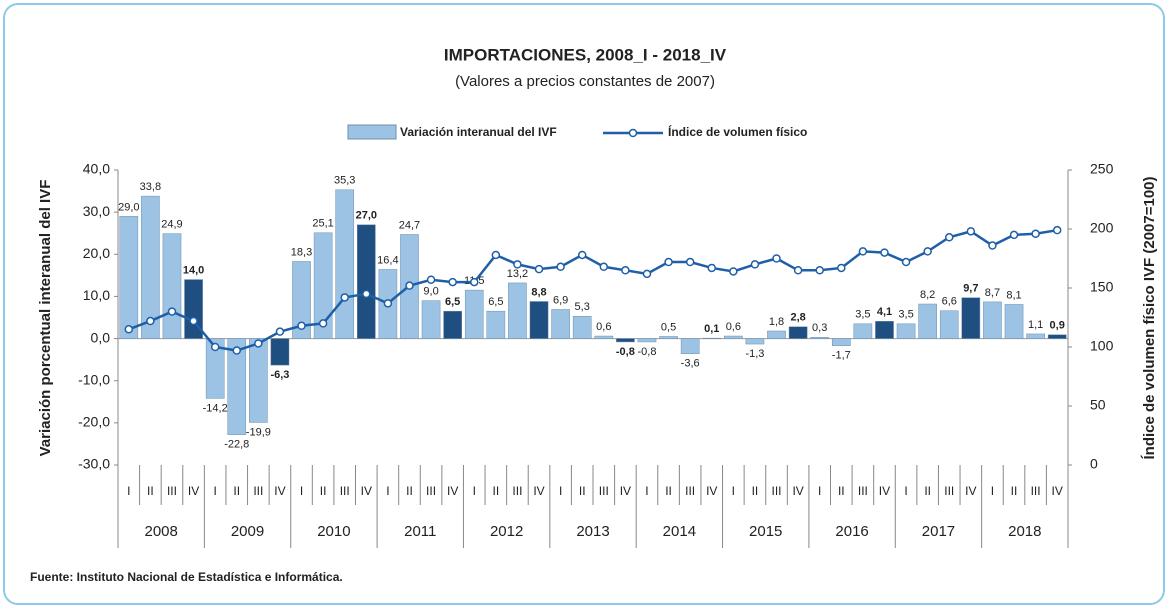  Describe the element at coordinates (633, 133) in the screenshot. I see `legend-marker` at that location.